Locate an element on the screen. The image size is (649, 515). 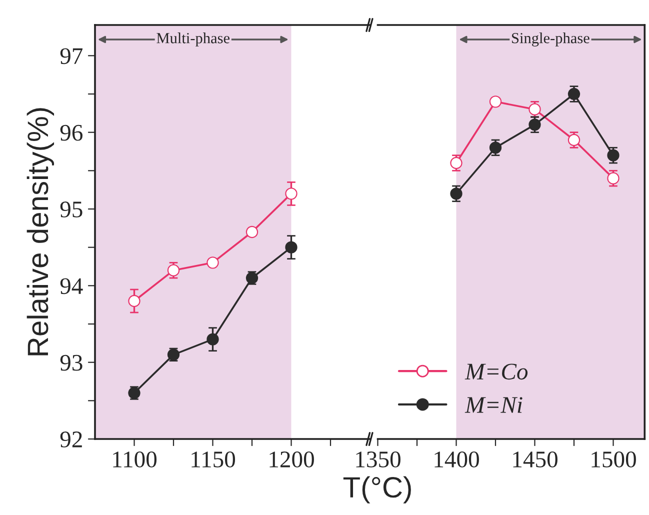
x-tick-label: 1200 is located at coordinates (292, 459).